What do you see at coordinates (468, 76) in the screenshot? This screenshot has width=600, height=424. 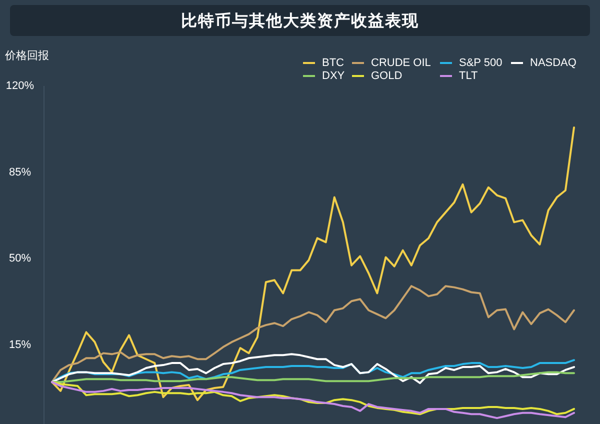 I see `legend-label: TLT` at bounding box center [468, 76].